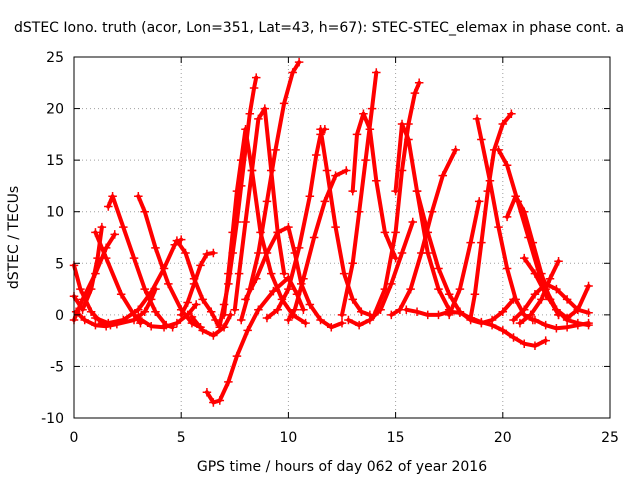 This screenshot has width=640, height=485. What do you see at coordinates (59, 316) in the screenshot?
I see `y-tick-label: 0` at bounding box center [59, 316].